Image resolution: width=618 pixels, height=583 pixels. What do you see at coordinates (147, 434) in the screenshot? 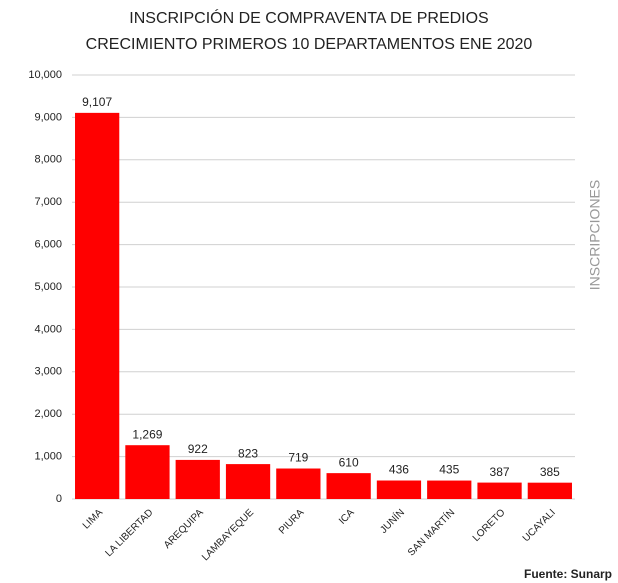
I see `value-label: 1,269` at bounding box center [147, 434].